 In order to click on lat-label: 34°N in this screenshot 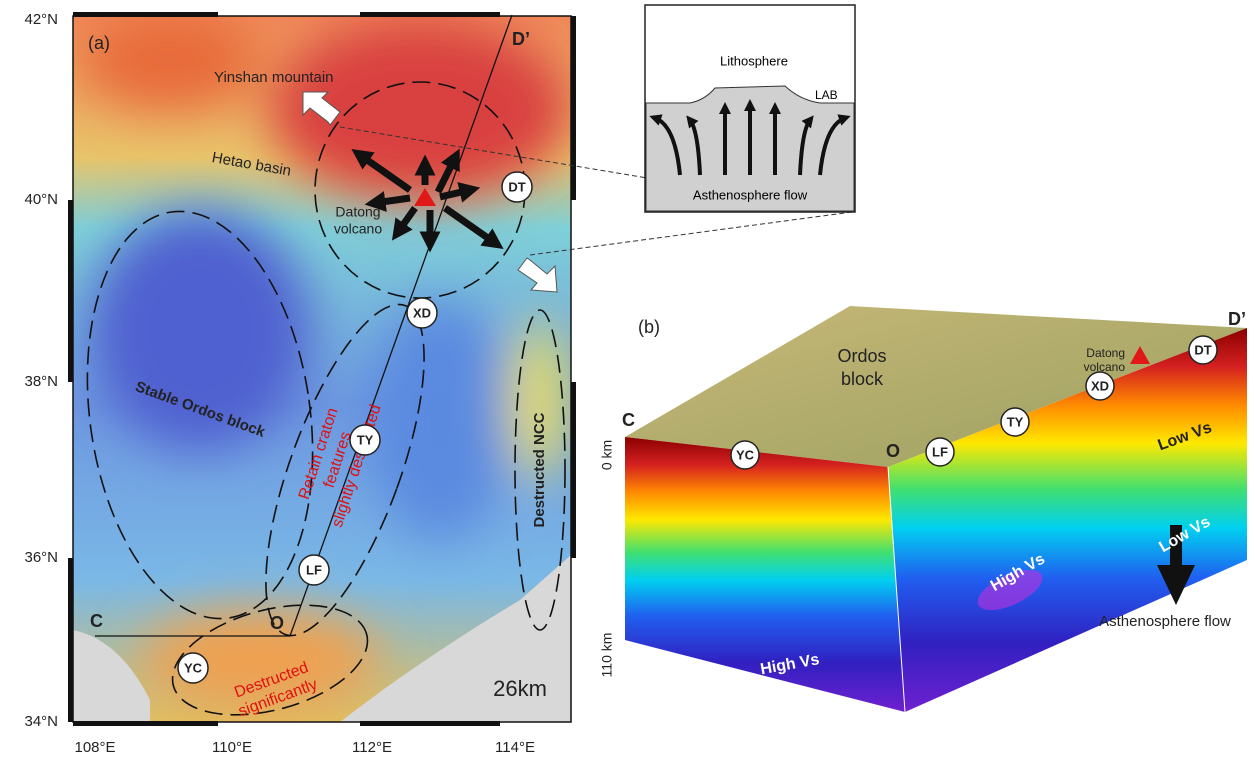, I will do `click(41, 721)`.